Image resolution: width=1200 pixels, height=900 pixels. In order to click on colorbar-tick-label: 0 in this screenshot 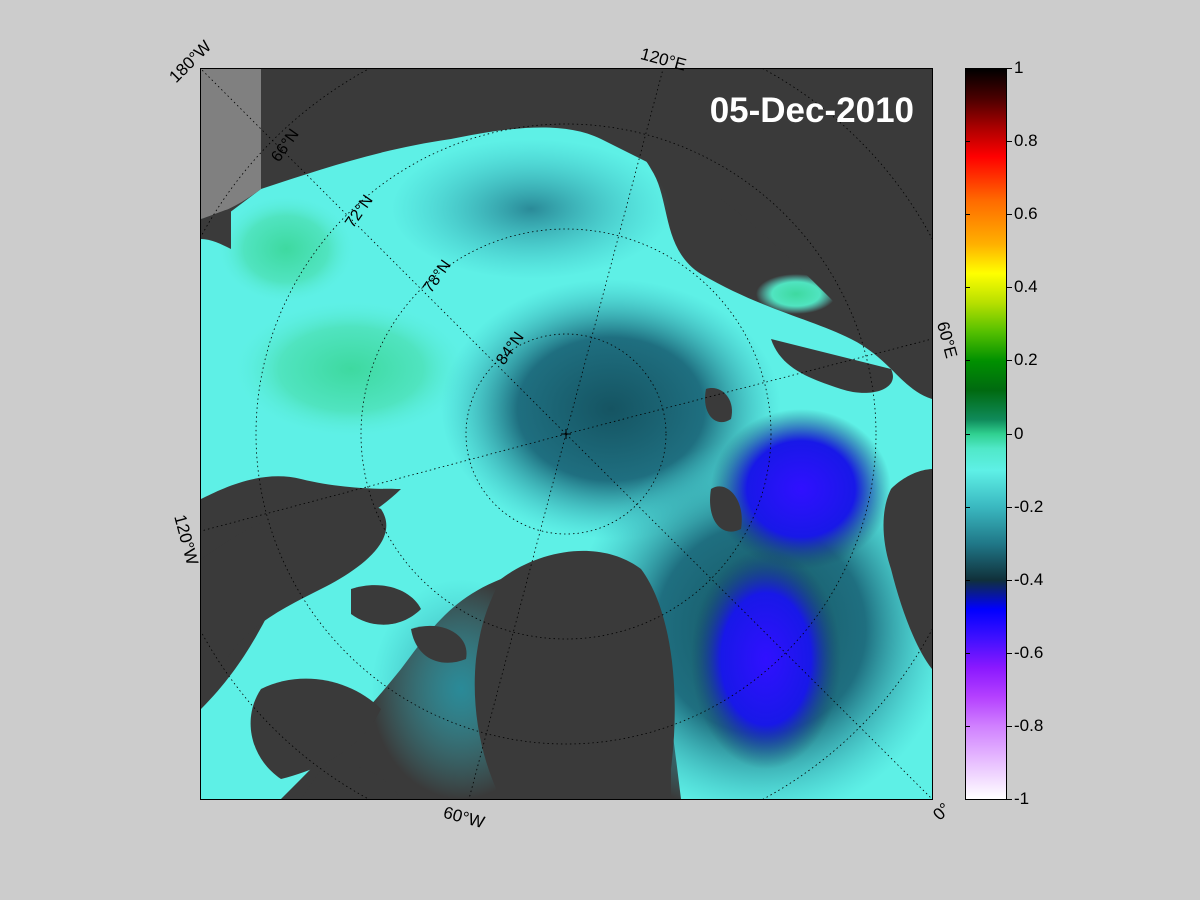, I will do `click(1019, 433)`.